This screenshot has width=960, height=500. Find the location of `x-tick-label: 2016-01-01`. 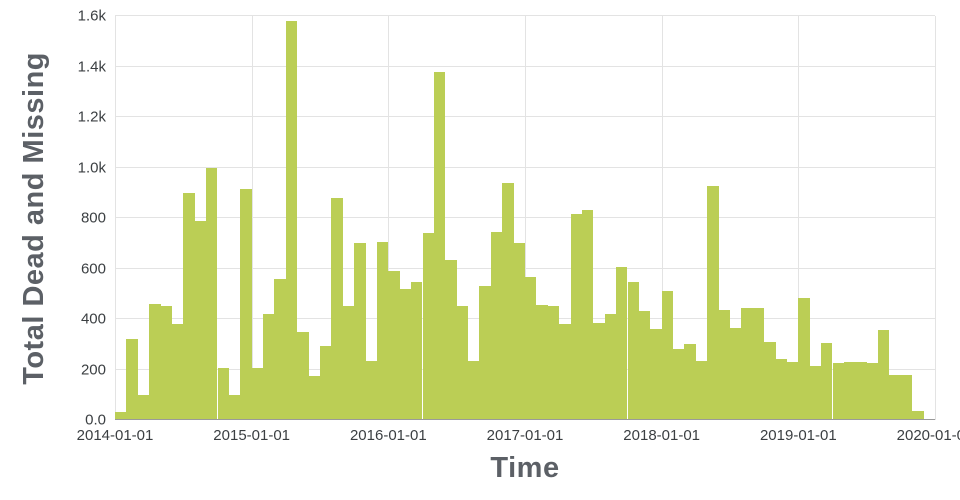

x-tick-label: 2016-01-01 is located at coordinates (388, 435).